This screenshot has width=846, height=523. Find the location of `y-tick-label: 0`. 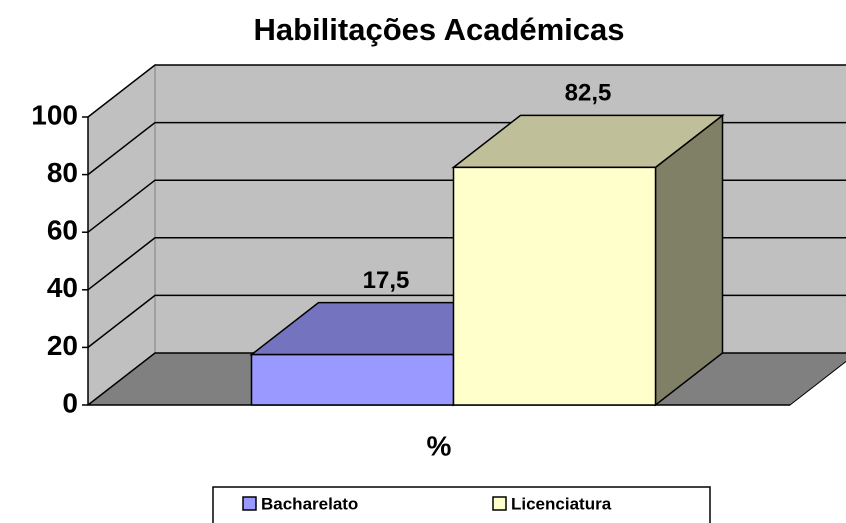

y-tick-label: 0 is located at coordinates (70, 402).